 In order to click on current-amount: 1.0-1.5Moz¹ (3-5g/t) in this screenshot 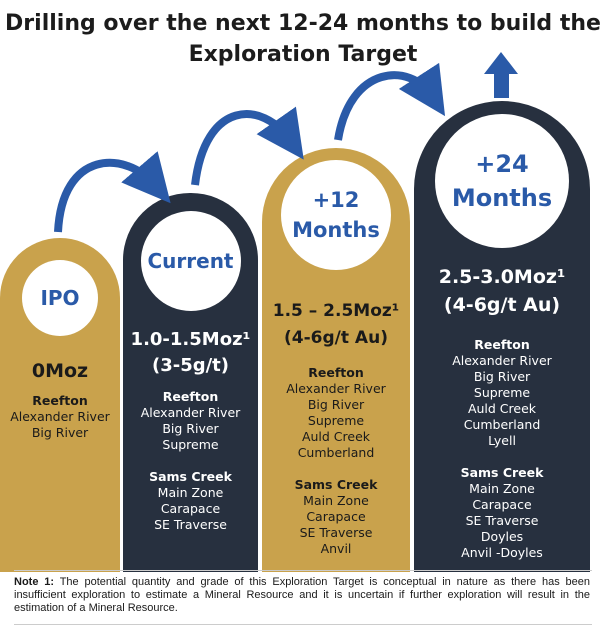, I will do `click(190, 353)`.